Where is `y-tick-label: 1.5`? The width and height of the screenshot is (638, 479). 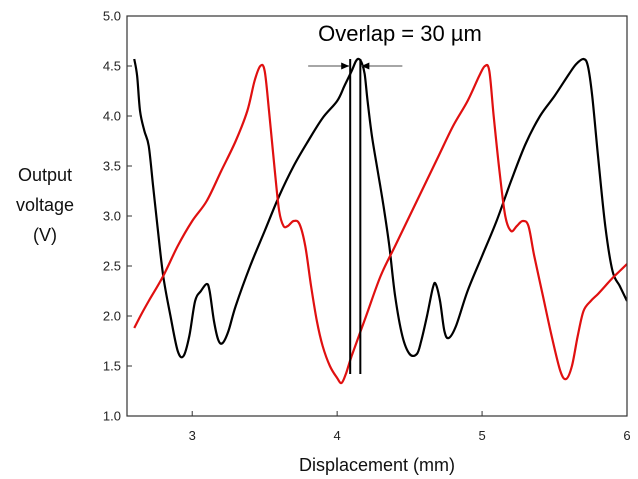
y-tick-label: 1.5 is located at coordinates (112, 366).